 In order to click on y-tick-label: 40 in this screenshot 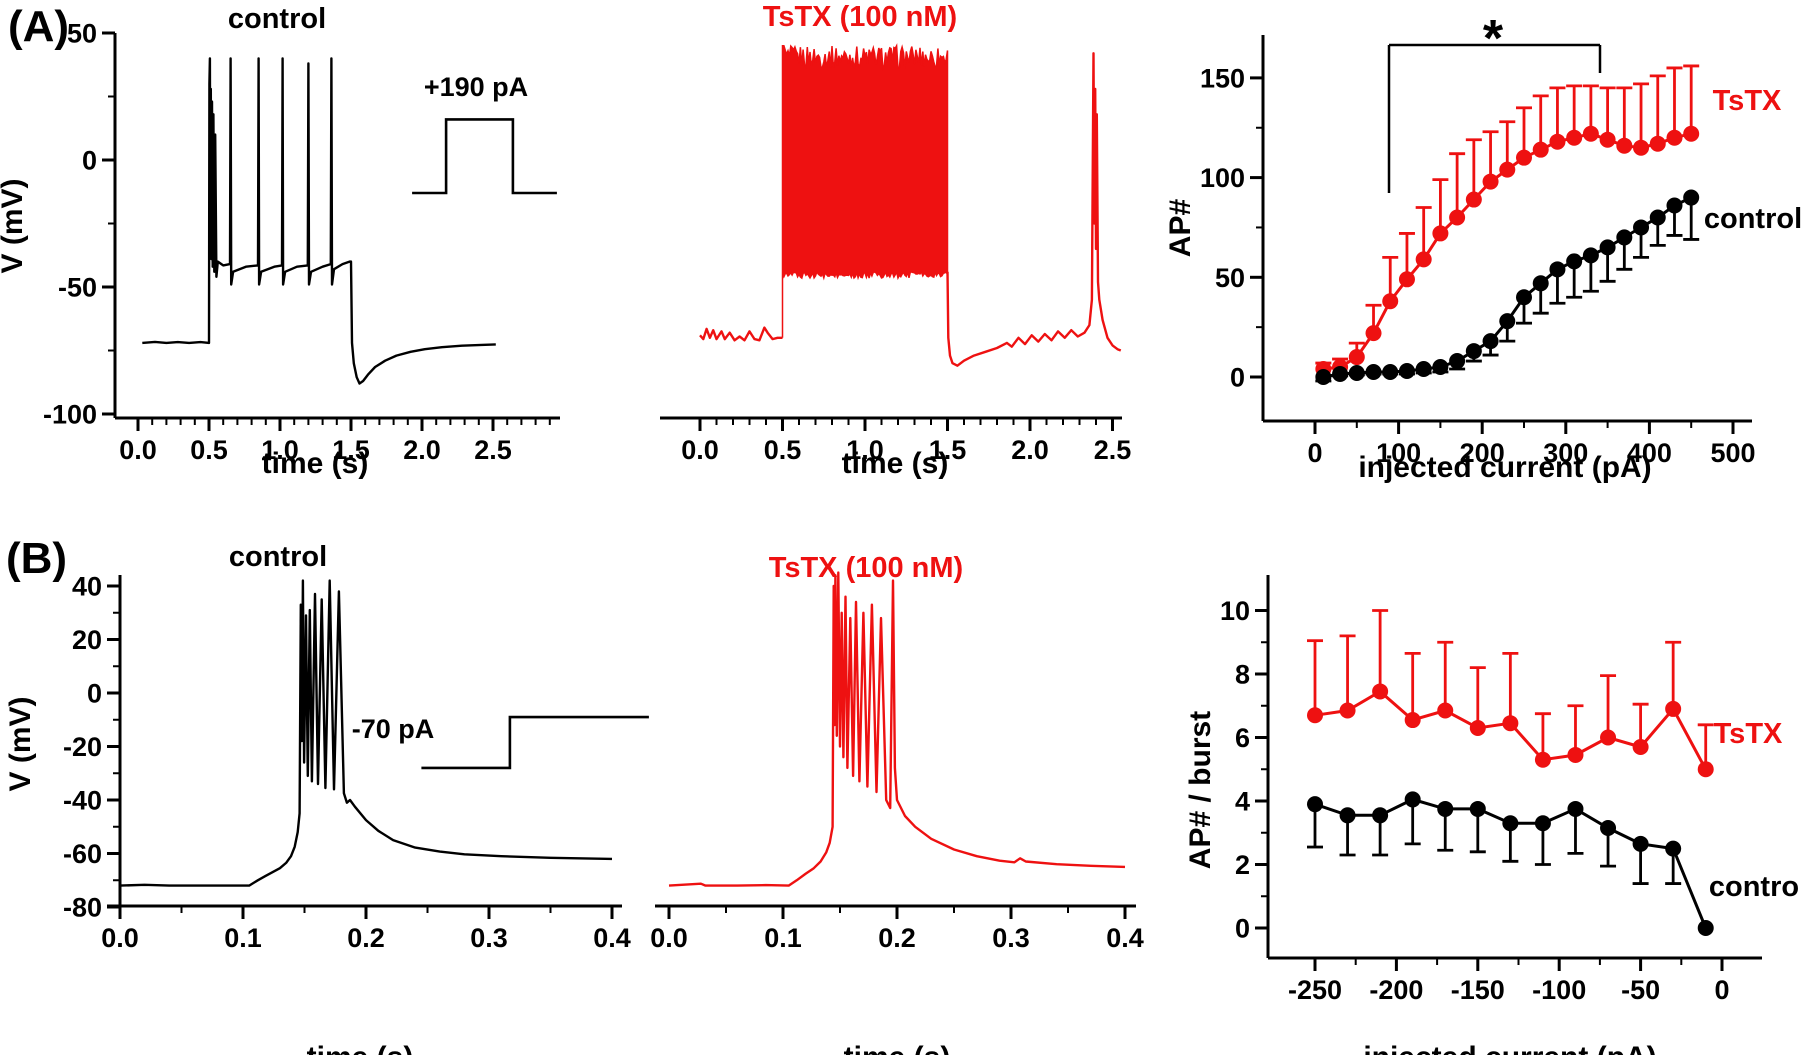, I will do `click(87, 586)`.